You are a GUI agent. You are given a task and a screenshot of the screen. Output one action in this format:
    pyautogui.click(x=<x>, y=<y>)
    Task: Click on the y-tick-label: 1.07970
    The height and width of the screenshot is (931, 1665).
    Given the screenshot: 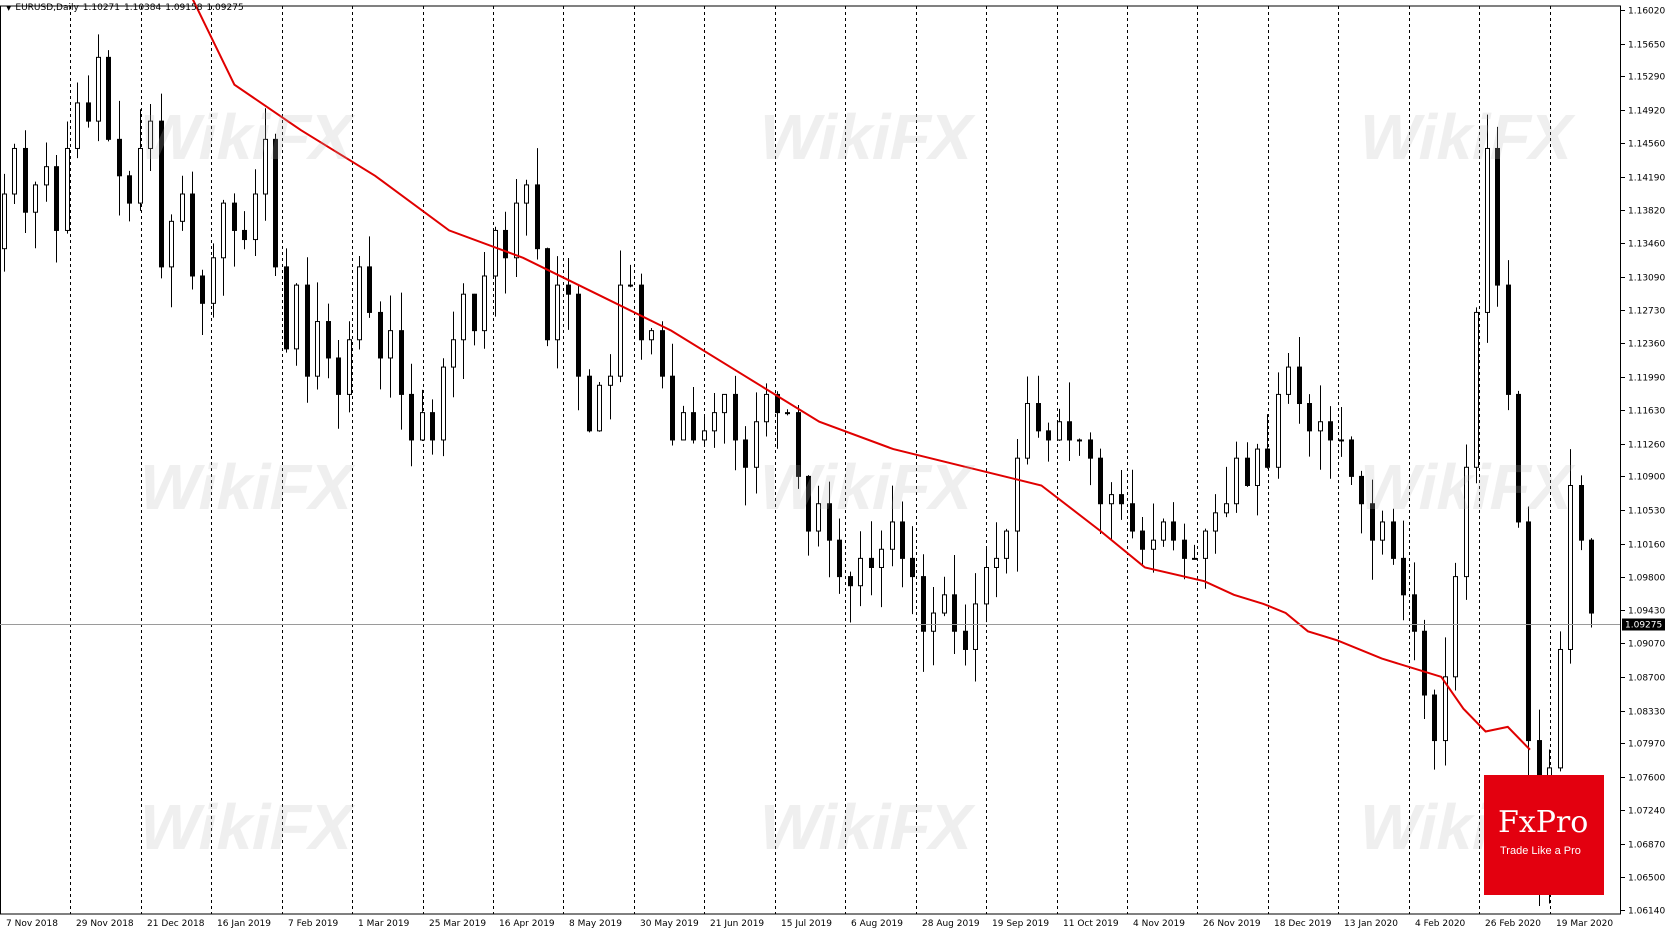 What is the action you would take?
    pyautogui.click(x=1646, y=745)
    